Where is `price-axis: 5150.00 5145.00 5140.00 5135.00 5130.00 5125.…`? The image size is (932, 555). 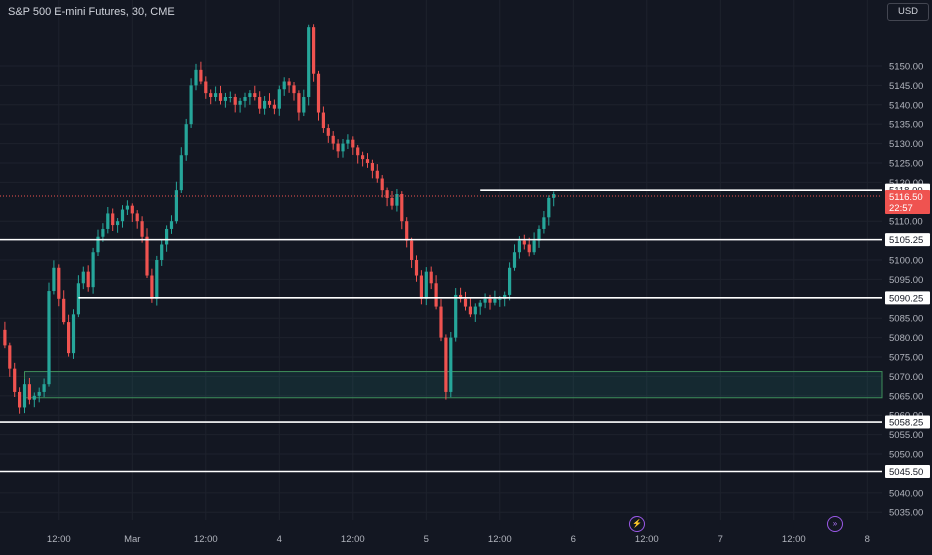 price-axis: 5150.00 5145.00 5140.00 5135.00 5130.00 5125.… is located at coordinates (906, 289).